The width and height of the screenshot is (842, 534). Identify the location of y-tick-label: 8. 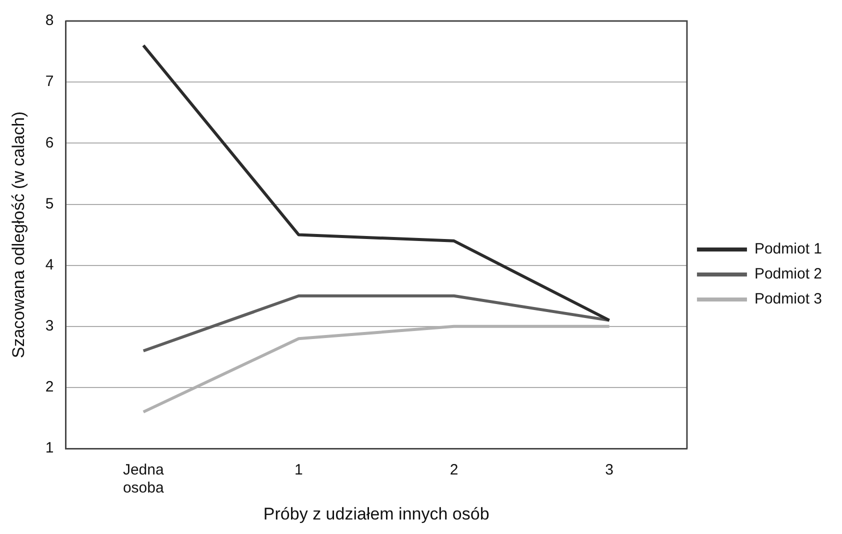
(49, 21).